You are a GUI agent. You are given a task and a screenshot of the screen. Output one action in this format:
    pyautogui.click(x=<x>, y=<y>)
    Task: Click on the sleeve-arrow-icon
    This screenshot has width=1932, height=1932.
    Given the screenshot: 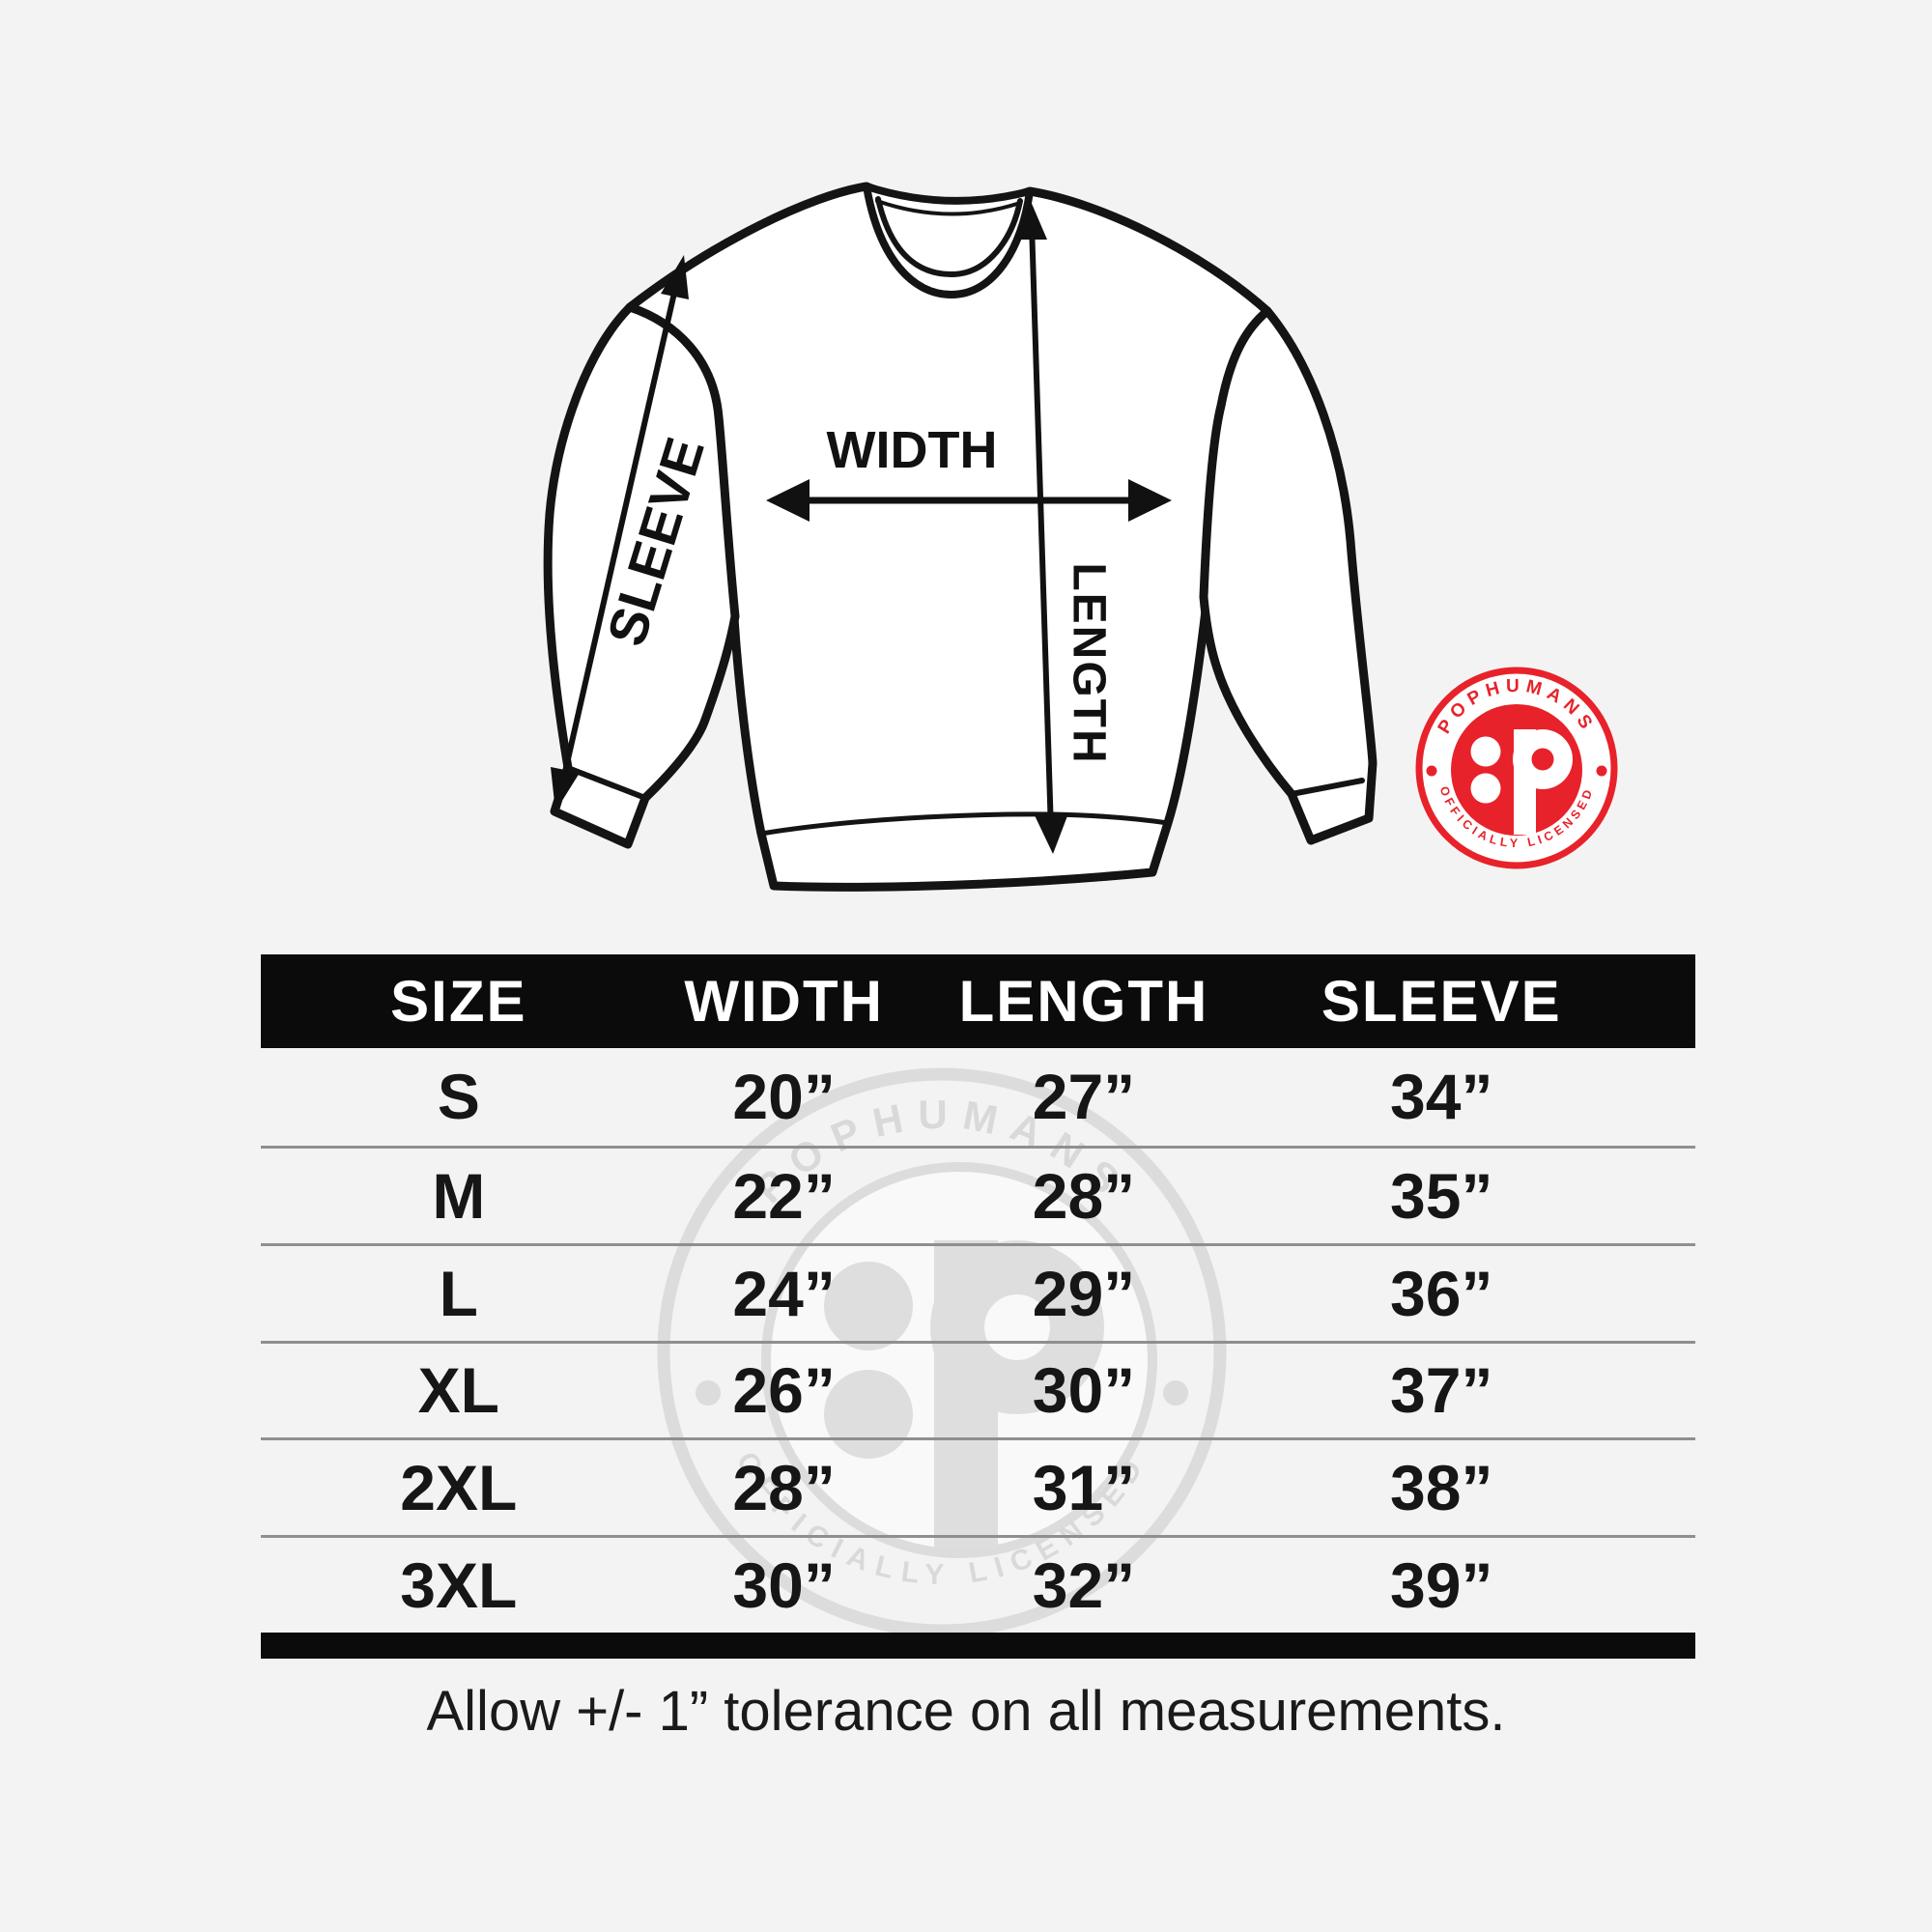 What is the action you would take?
    pyautogui.click(x=620, y=533)
    